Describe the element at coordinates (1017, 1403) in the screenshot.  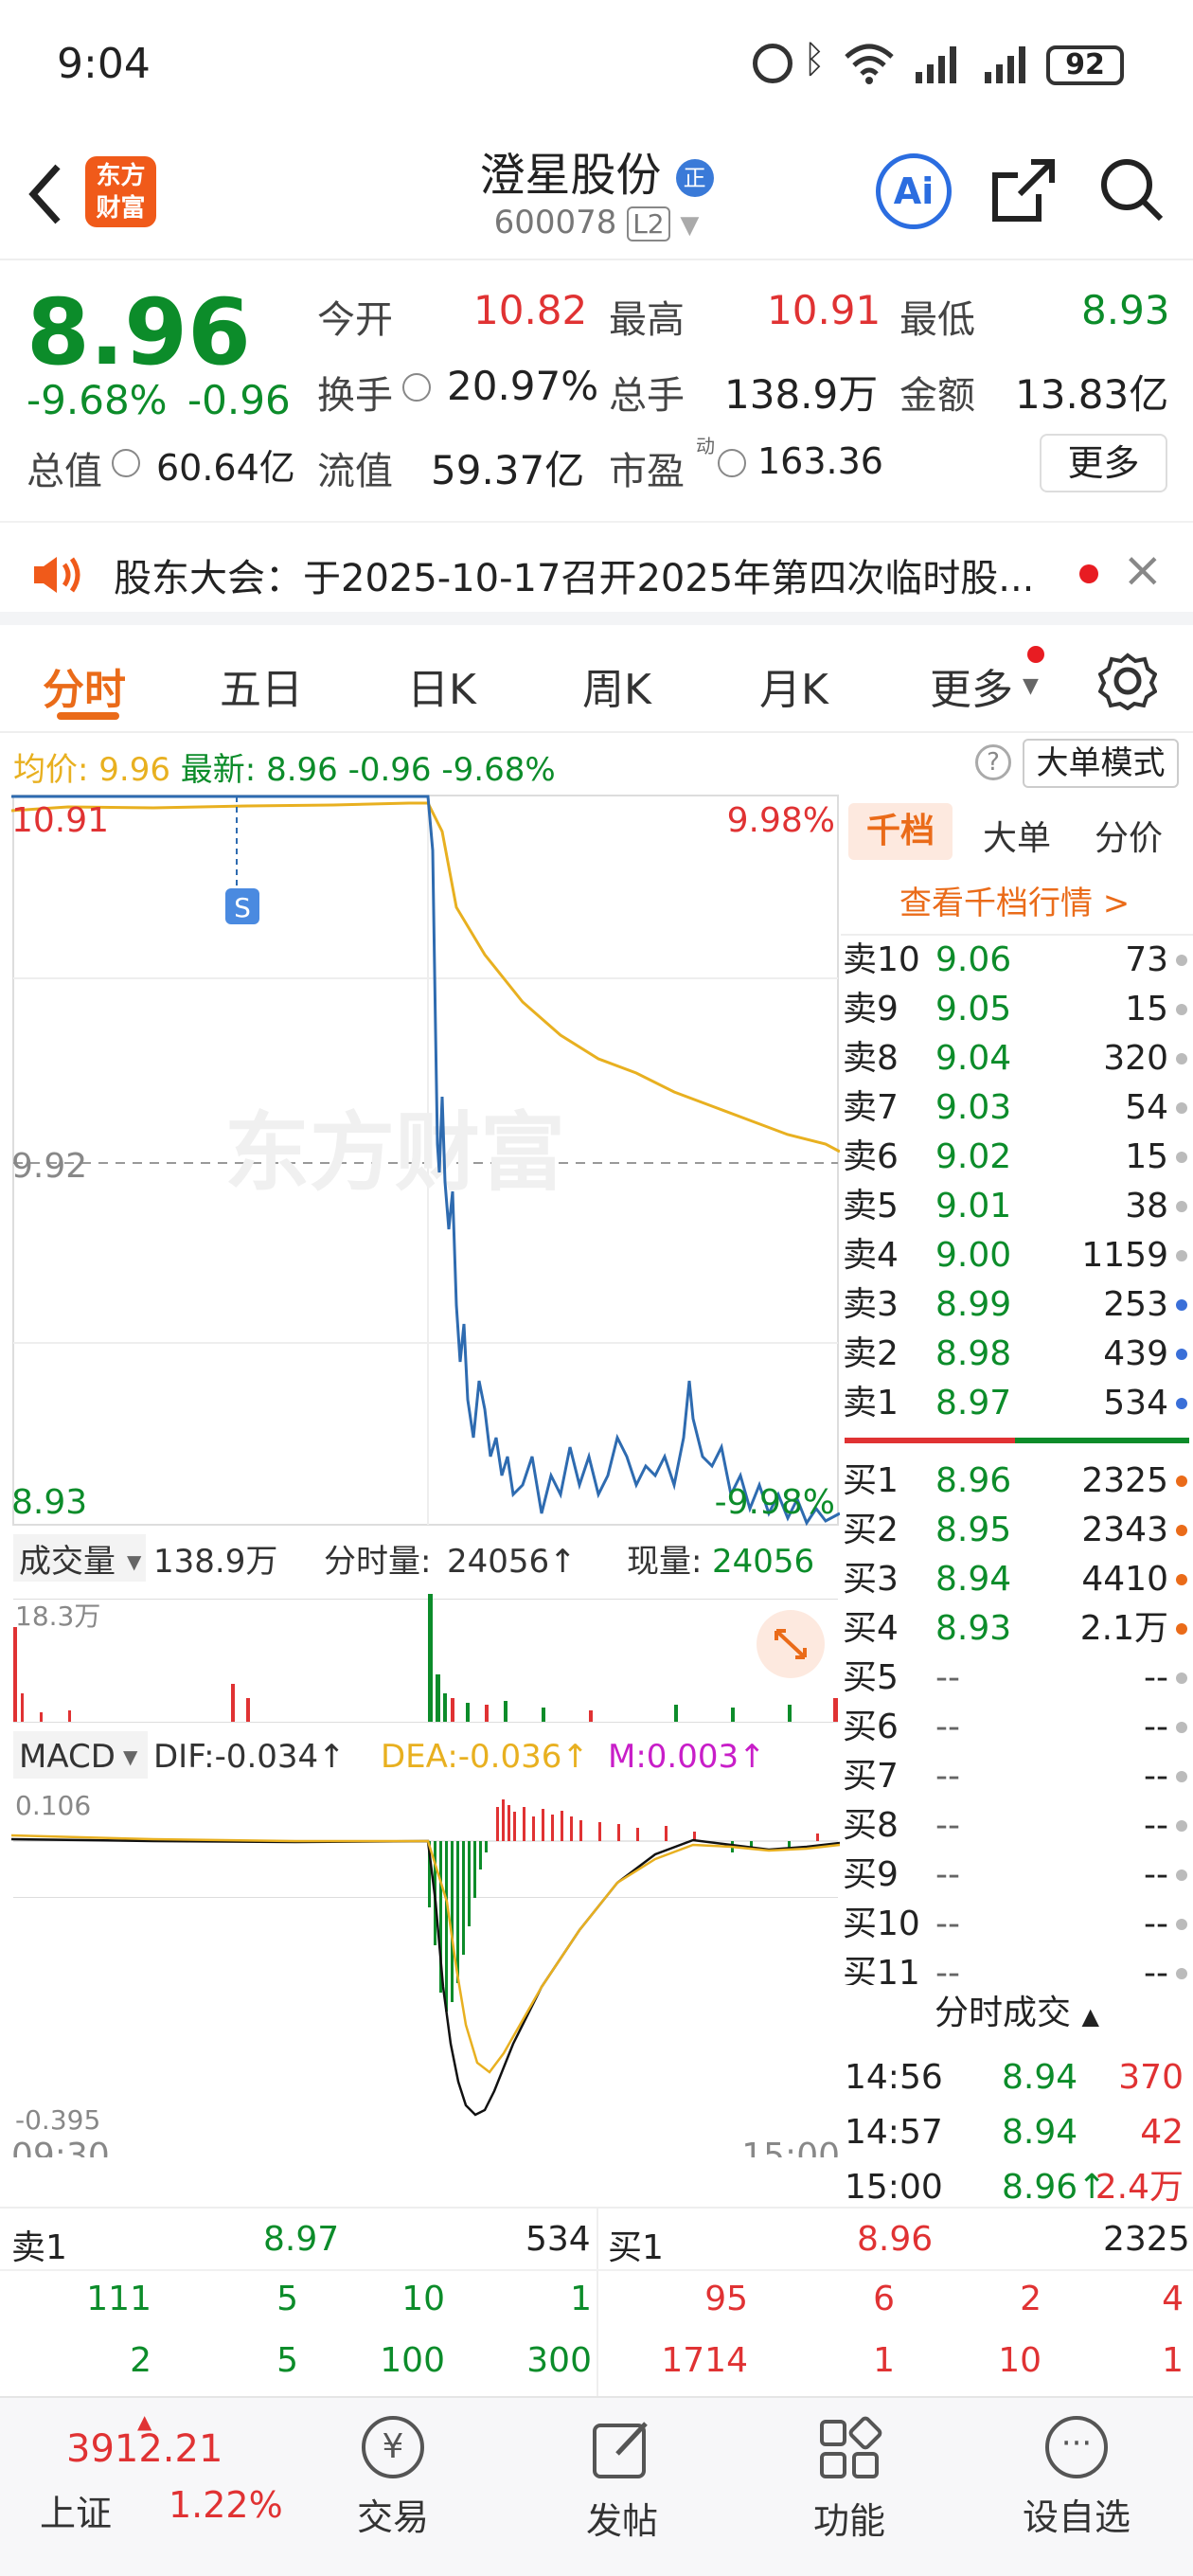
I see `ask-row: 卖1 8.97 534` at that location.